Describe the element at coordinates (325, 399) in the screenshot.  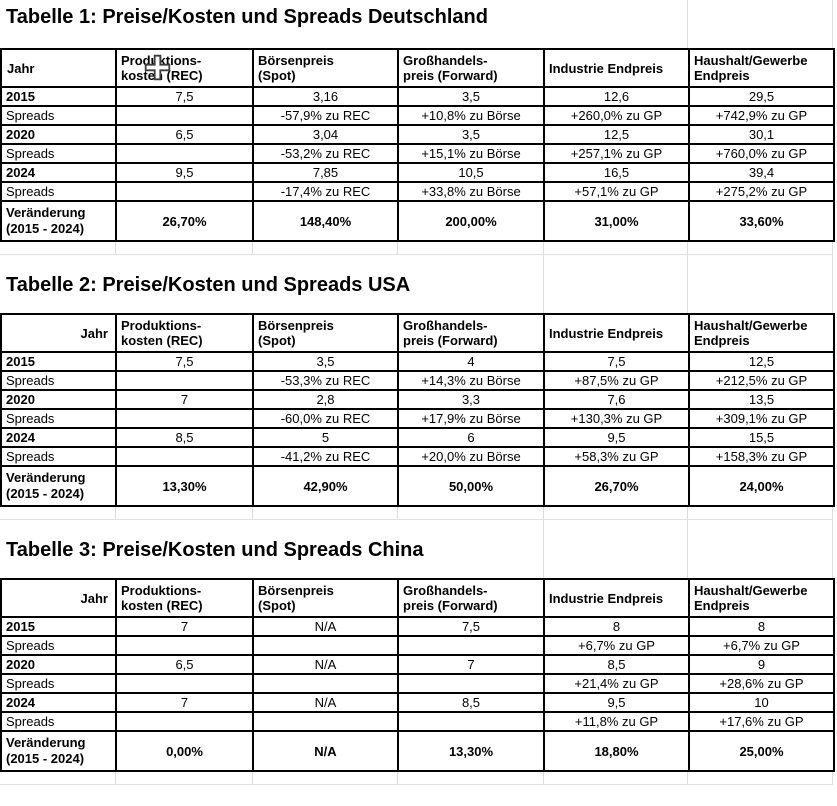
I see `cell-value: 2,8` at that location.